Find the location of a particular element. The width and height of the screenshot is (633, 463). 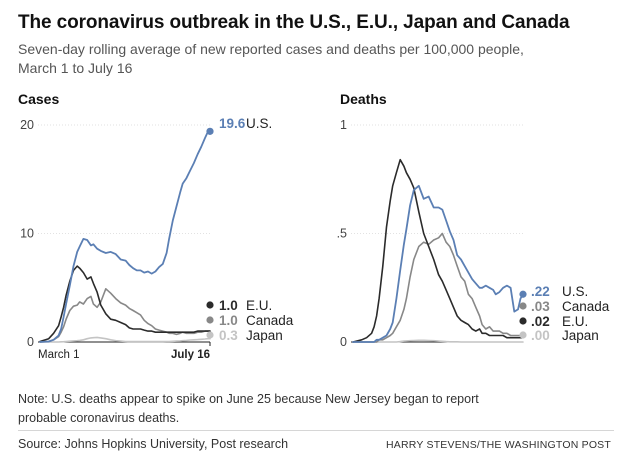

cases-ytick-label: 20 is located at coordinates (27, 125).